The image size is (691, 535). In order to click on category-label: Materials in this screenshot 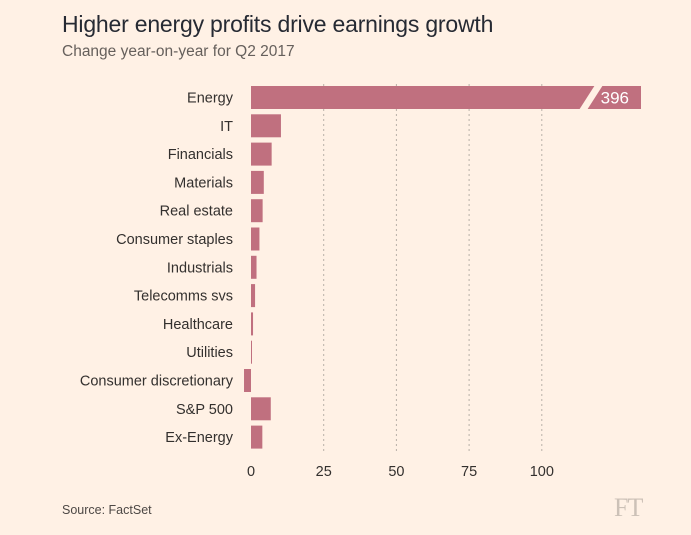, I will do `click(203, 183)`.